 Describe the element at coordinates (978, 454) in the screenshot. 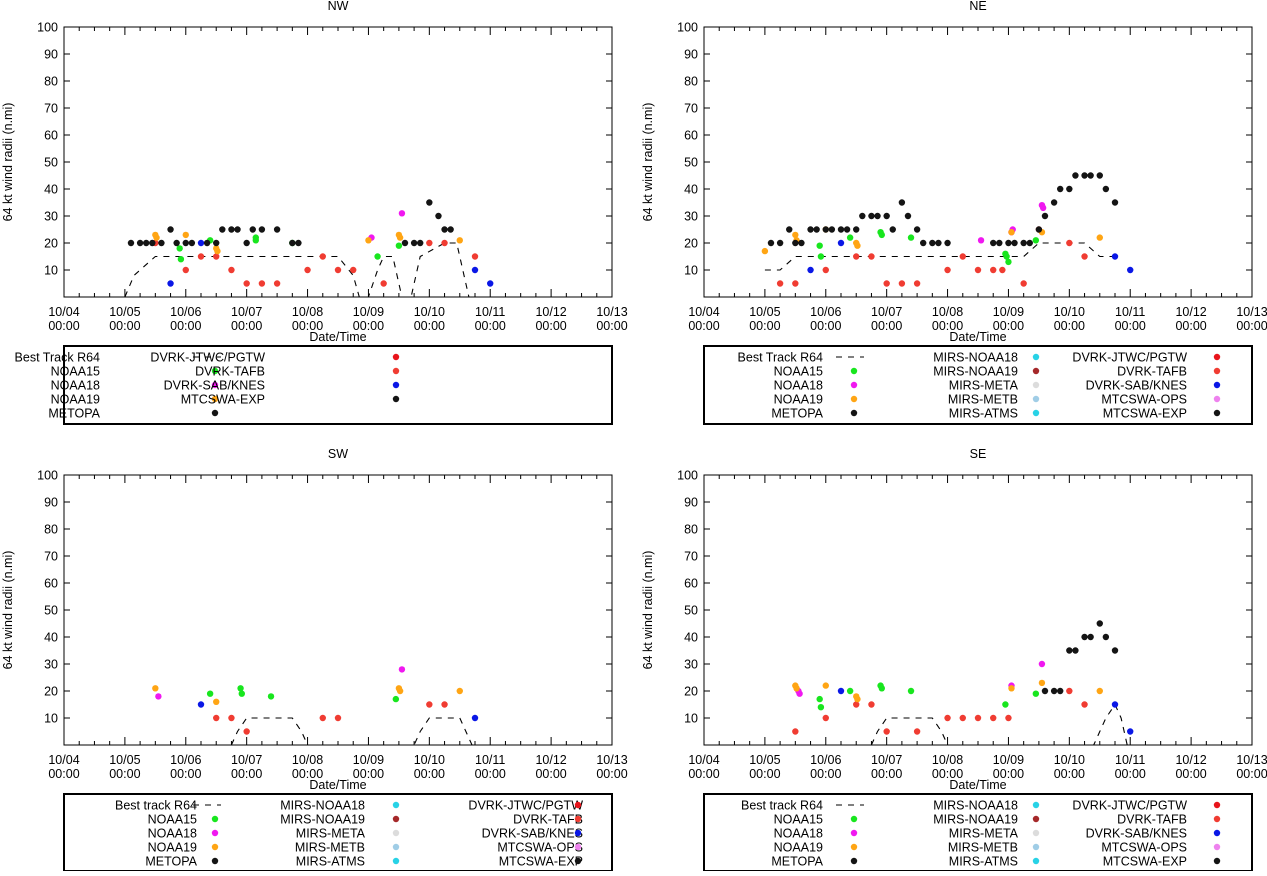

I see `panel-title: SE` at that location.